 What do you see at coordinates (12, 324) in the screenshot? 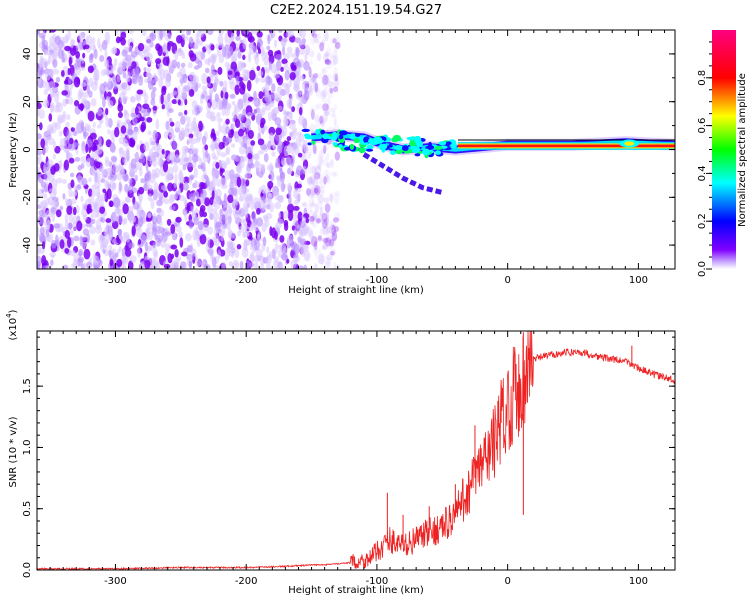
I see `snr-y-multiplier: (x104)` at bounding box center [12, 324].